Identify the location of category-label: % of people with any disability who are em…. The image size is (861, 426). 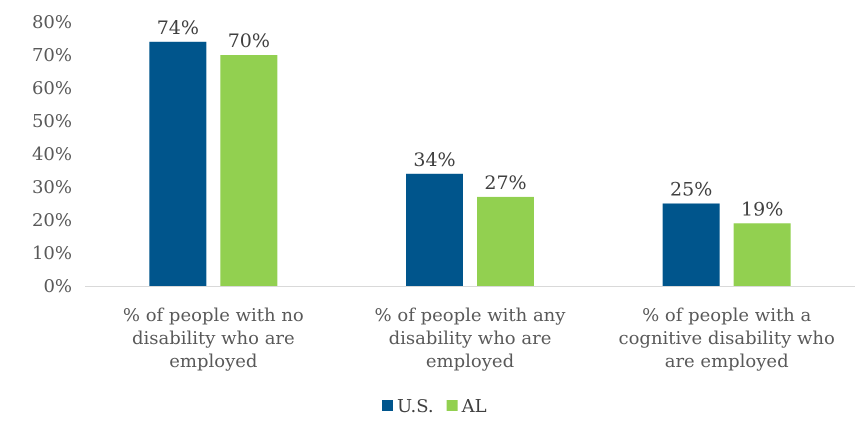
(471, 338).